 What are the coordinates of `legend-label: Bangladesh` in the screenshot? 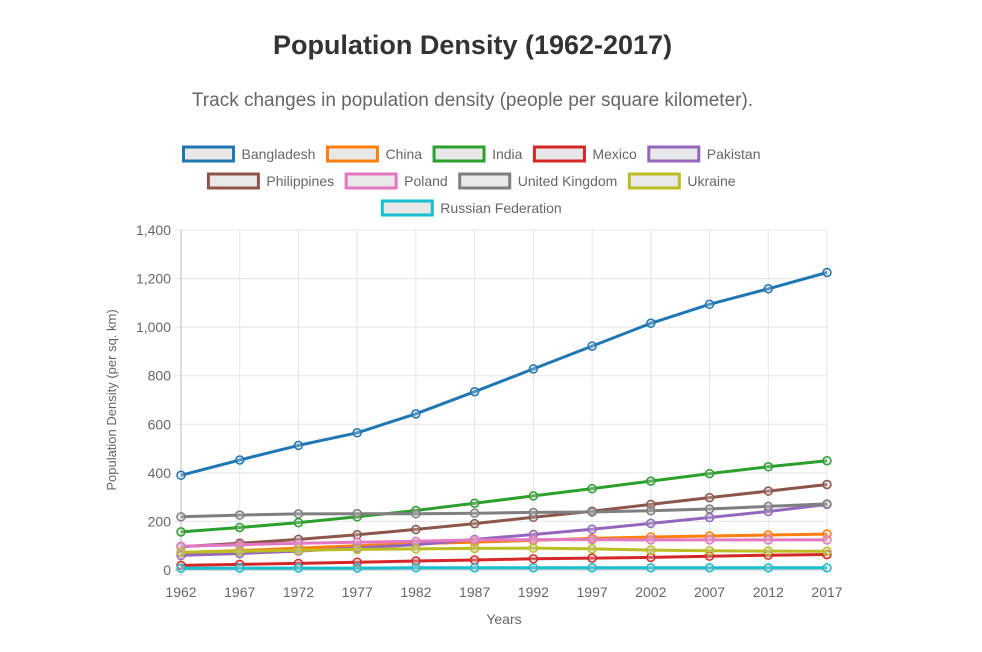 It's located at (279, 154).